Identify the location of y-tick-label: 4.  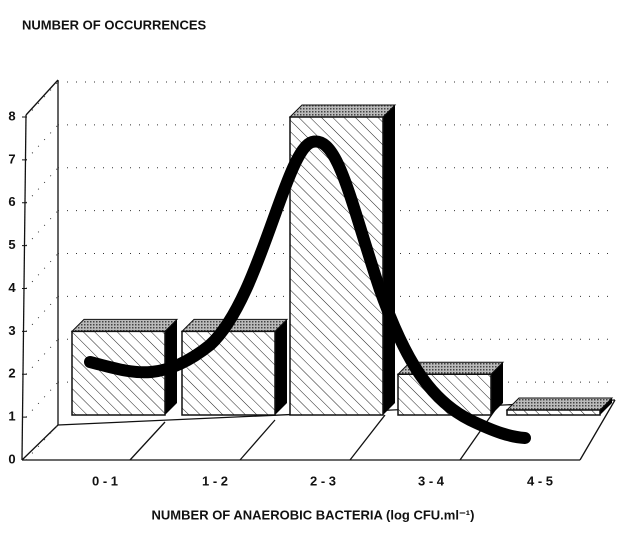
(12, 287).